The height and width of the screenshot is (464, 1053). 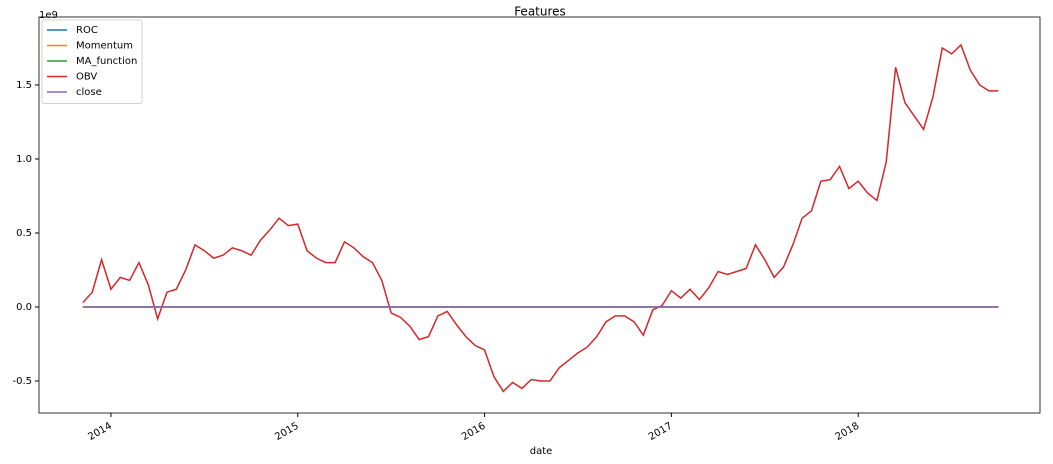 What do you see at coordinates (87, 30) in the screenshot?
I see `legend-label: ROC` at bounding box center [87, 30].